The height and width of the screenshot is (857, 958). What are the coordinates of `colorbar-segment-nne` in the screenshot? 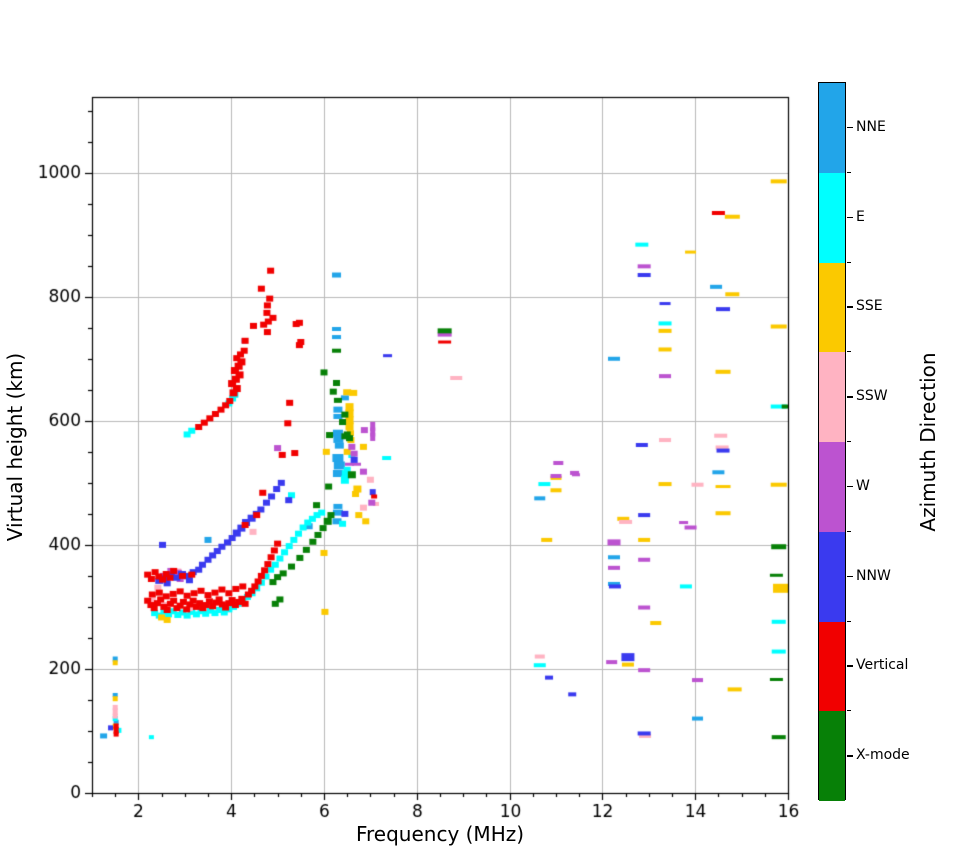 It's located at (832, 128).